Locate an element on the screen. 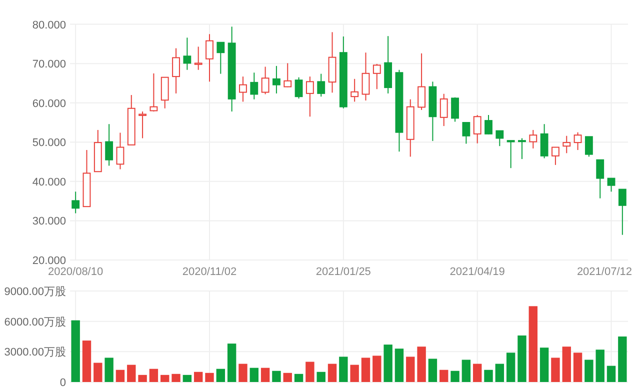 The width and height of the screenshot is (640, 390). y-tick-label: 80.000 is located at coordinates (49, 25).